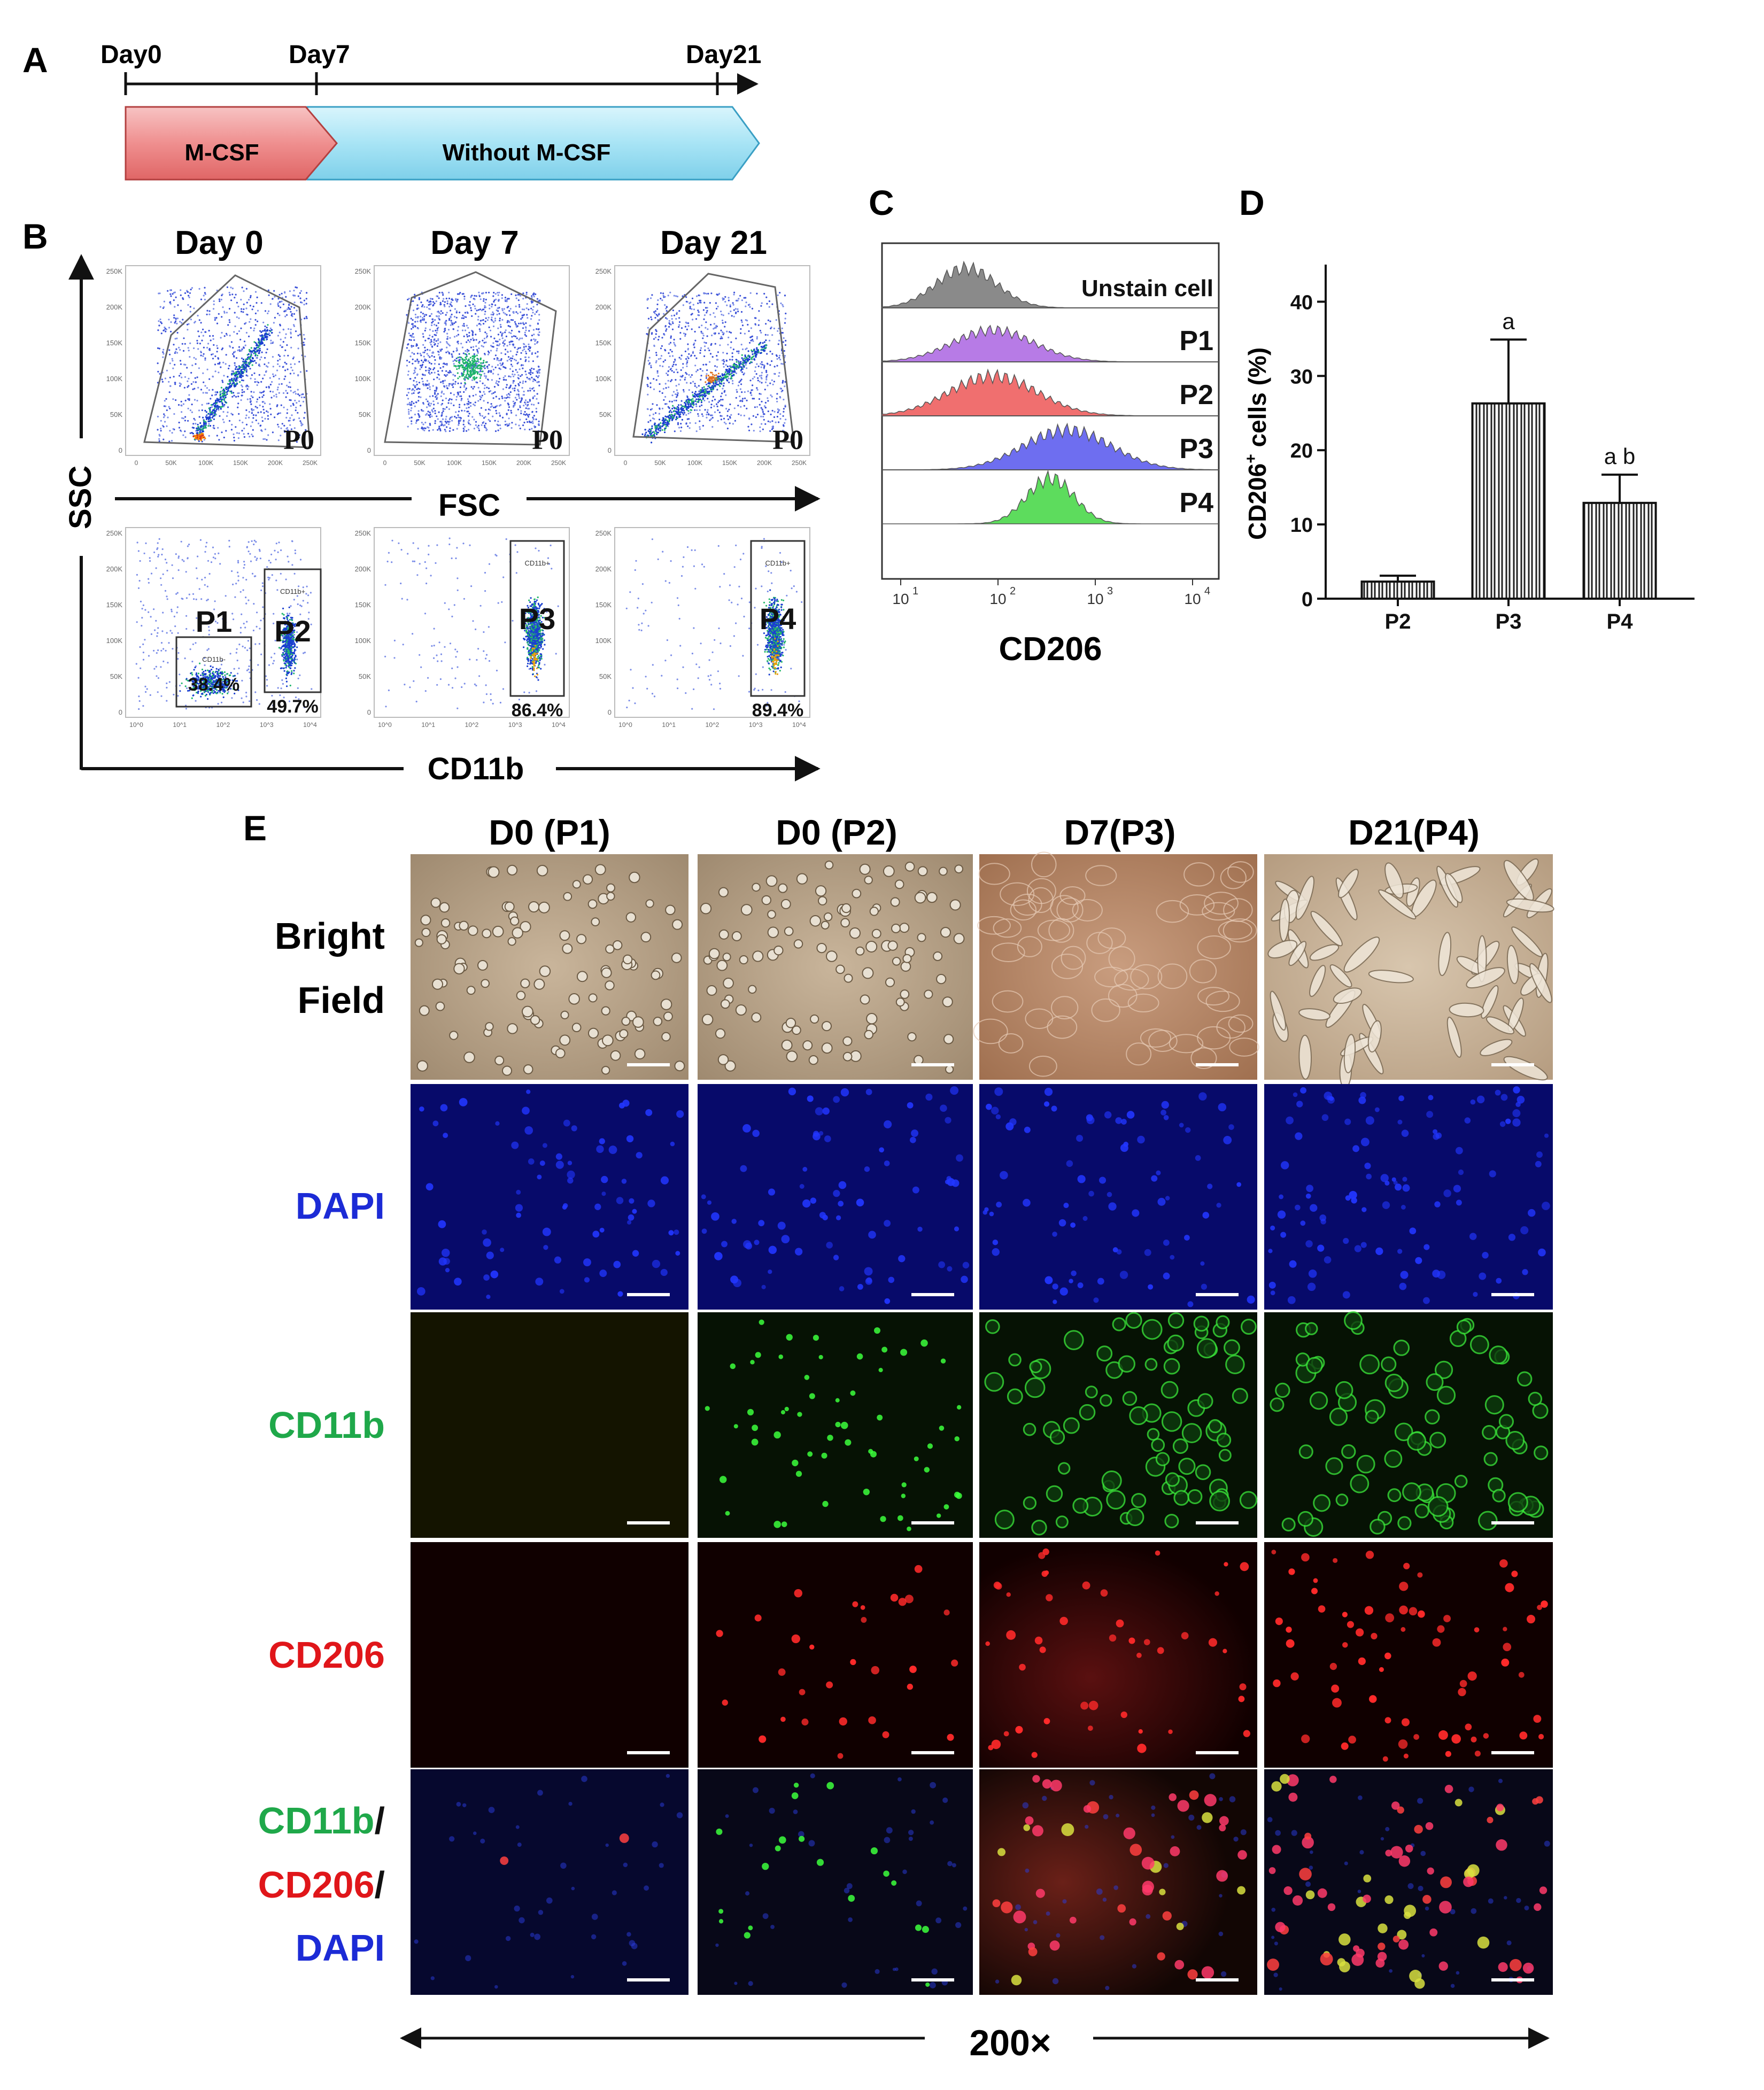 The height and width of the screenshot is (2090, 1764). Describe the element at coordinates (219, 243) in the screenshot. I see `day-title-0: Day 0` at that location.